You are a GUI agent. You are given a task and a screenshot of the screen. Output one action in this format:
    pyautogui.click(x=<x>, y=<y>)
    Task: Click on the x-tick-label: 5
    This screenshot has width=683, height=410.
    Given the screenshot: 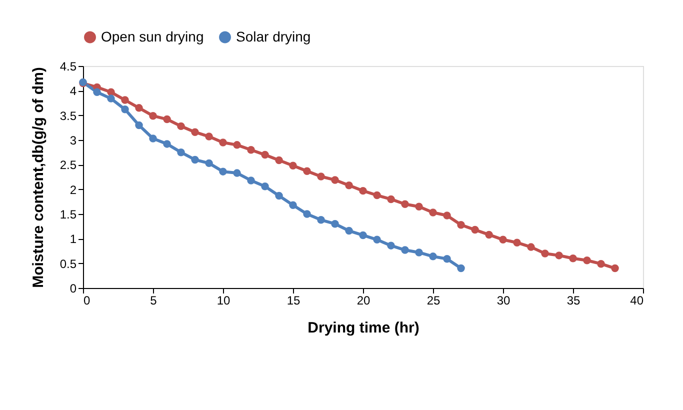 What is the action you would take?
    pyautogui.click(x=154, y=301)
    